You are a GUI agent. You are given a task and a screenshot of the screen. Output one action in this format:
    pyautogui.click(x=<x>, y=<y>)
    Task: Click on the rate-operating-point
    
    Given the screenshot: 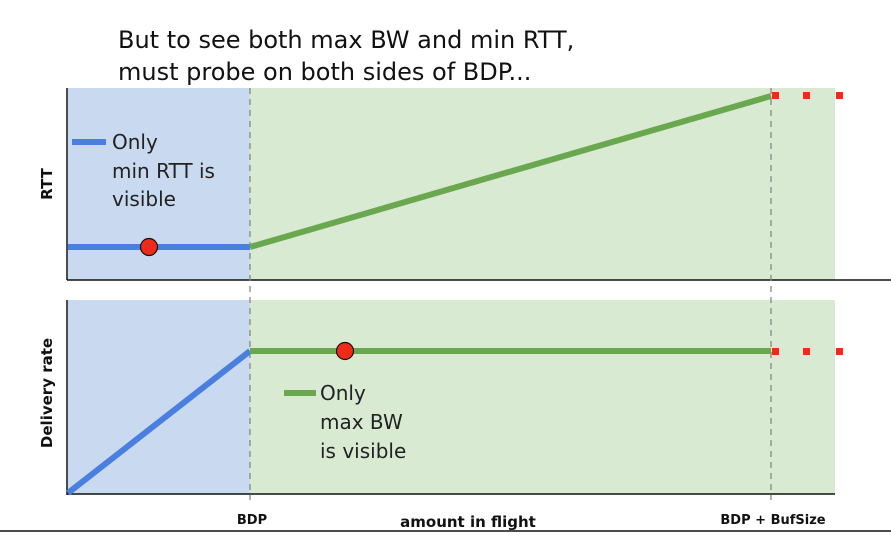 What is the action you would take?
    pyautogui.click(x=345, y=351)
    